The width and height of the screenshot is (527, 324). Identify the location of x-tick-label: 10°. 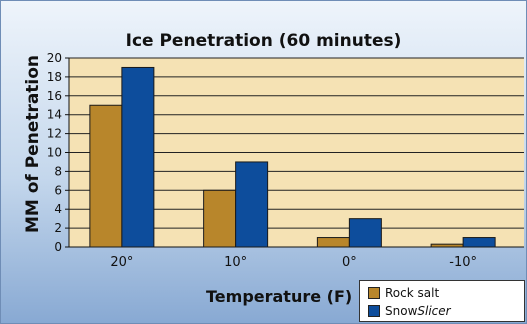
(235, 262).